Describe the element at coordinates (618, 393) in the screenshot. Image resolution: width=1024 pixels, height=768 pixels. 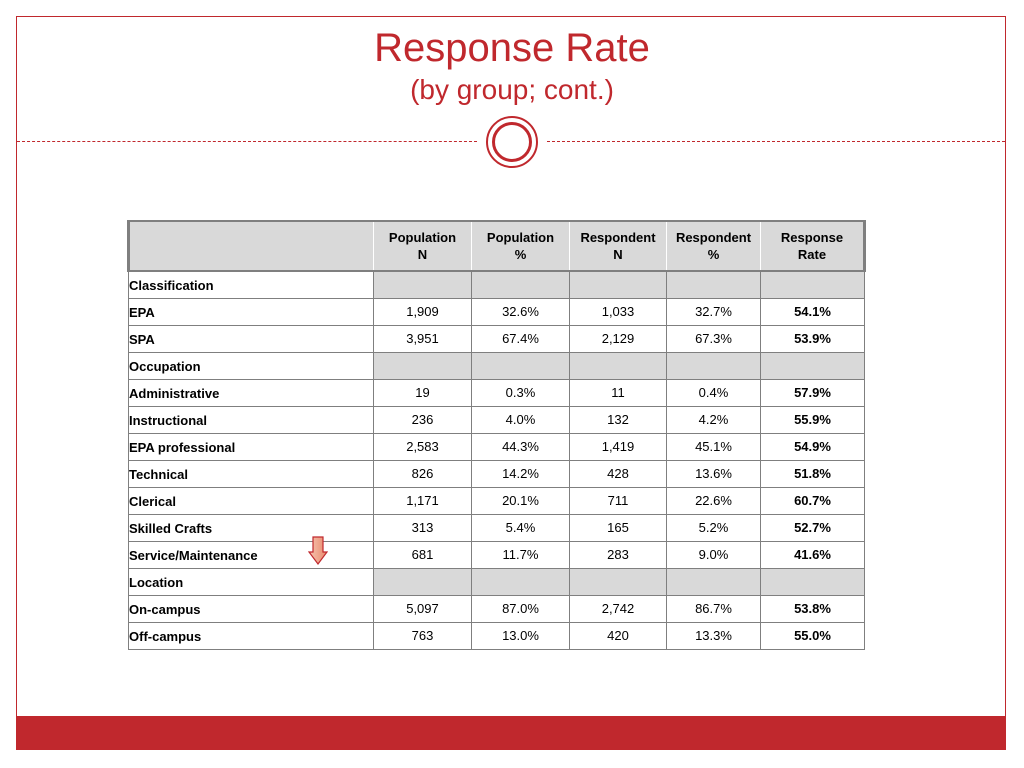
I see `cell-resp-n: 11` at that location.